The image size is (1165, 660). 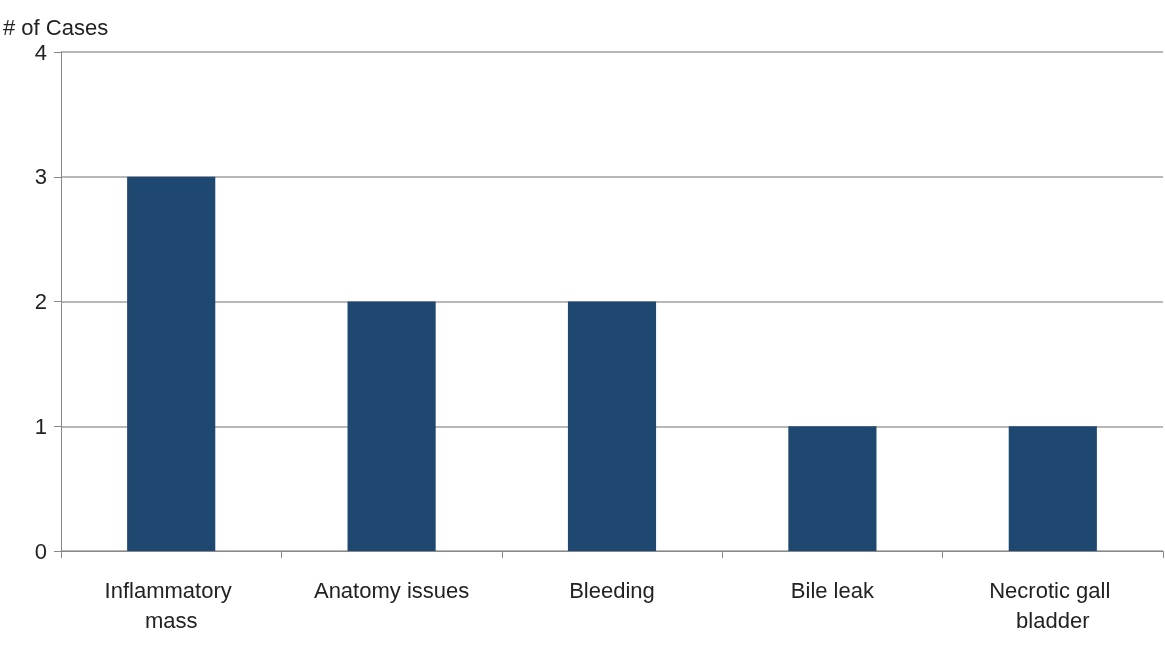 What do you see at coordinates (56, 27) in the screenshot?
I see `y-axis-title: # of Cases` at bounding box center [56, 27].